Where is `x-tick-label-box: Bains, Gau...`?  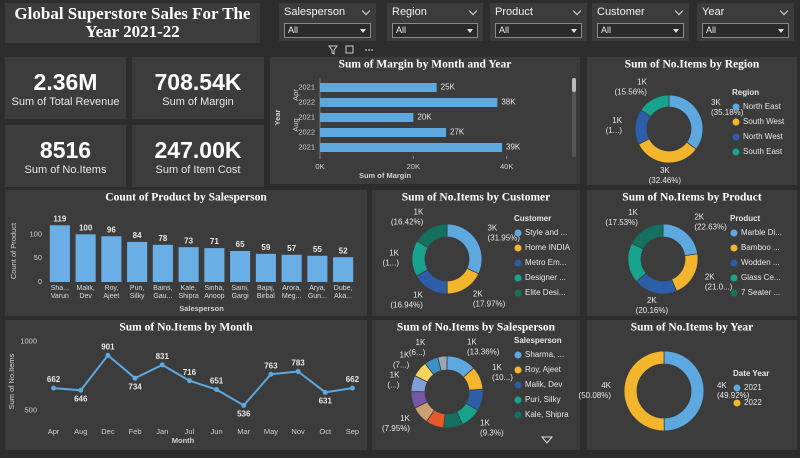
x-tick-label-box: Bains, Gau... is located at coordinates (163, 292).